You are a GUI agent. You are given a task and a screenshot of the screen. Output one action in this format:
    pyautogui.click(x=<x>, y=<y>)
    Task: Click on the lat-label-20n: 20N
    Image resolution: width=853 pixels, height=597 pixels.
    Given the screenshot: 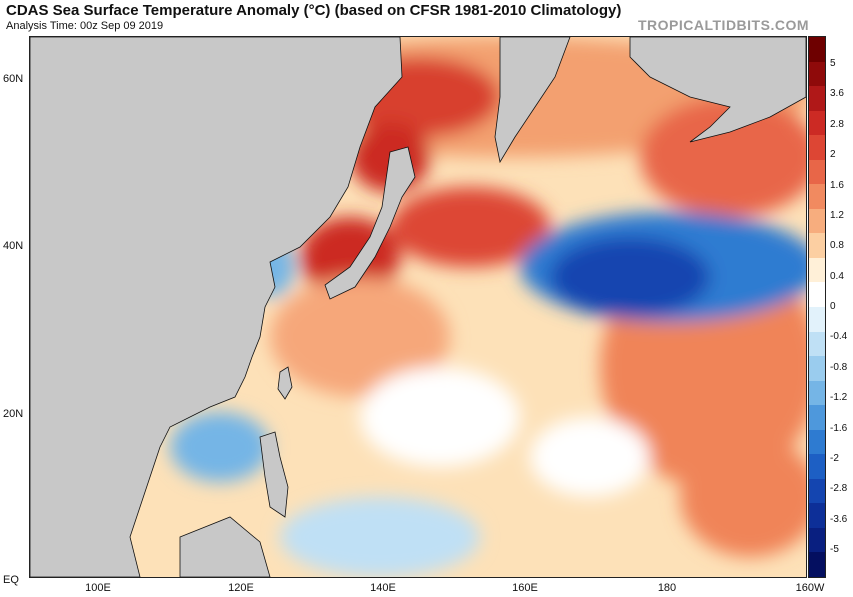 What is the action you would take?
    pyautogui.click(x=13, y=414)
    